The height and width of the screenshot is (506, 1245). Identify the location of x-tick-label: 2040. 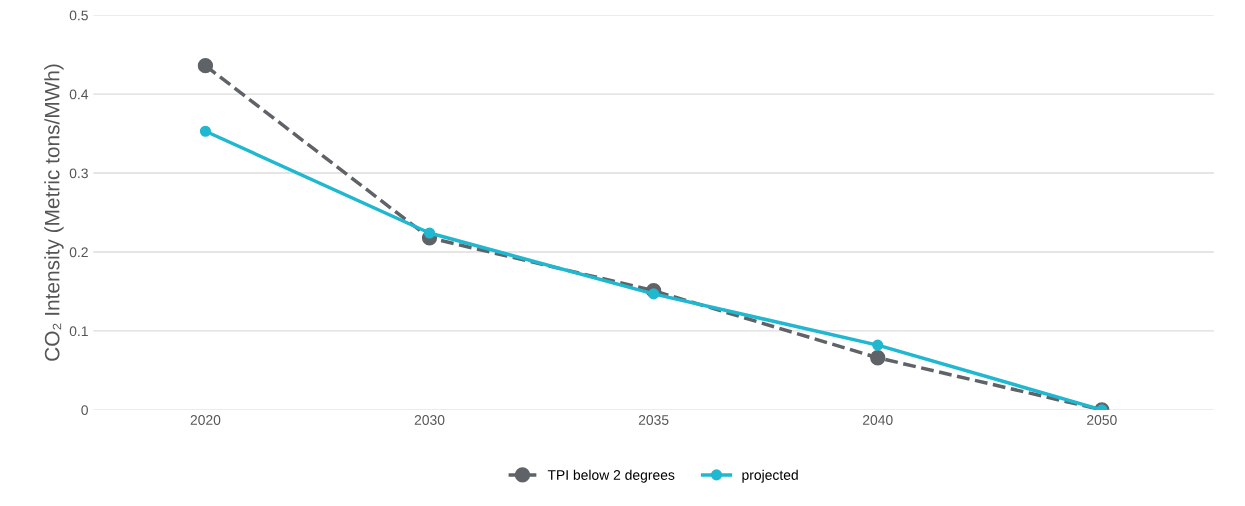
(877, 420).